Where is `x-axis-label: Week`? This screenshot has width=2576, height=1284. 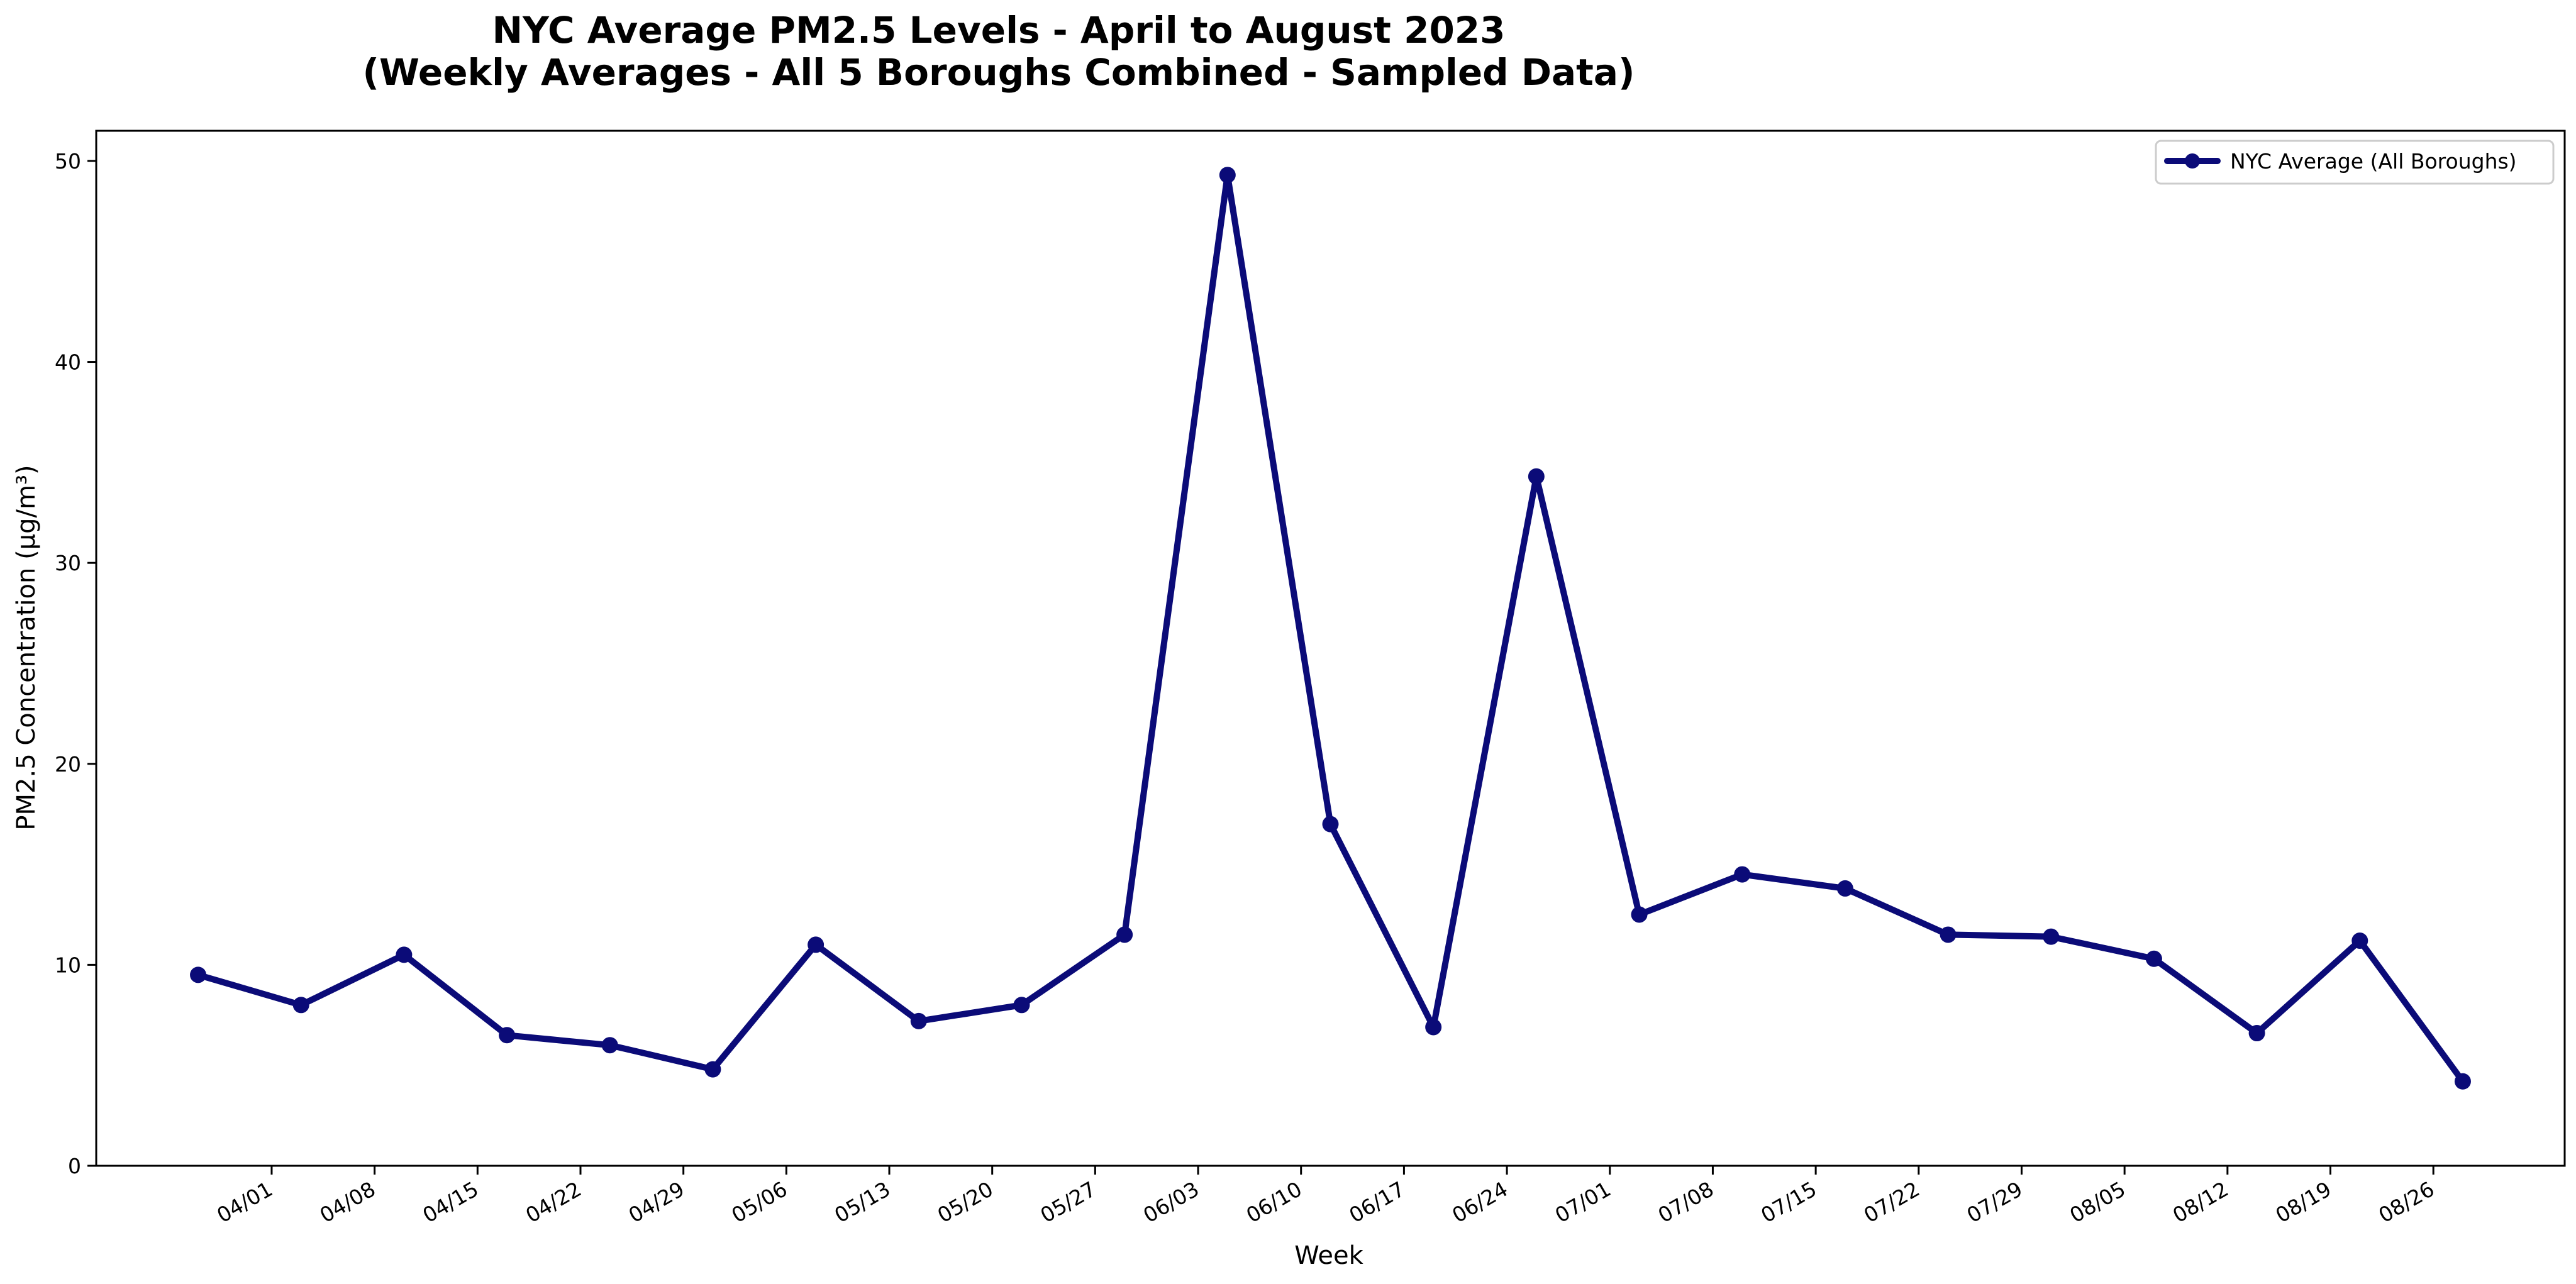 x-axis-label: Week is located at coordinates (1328, 1255).